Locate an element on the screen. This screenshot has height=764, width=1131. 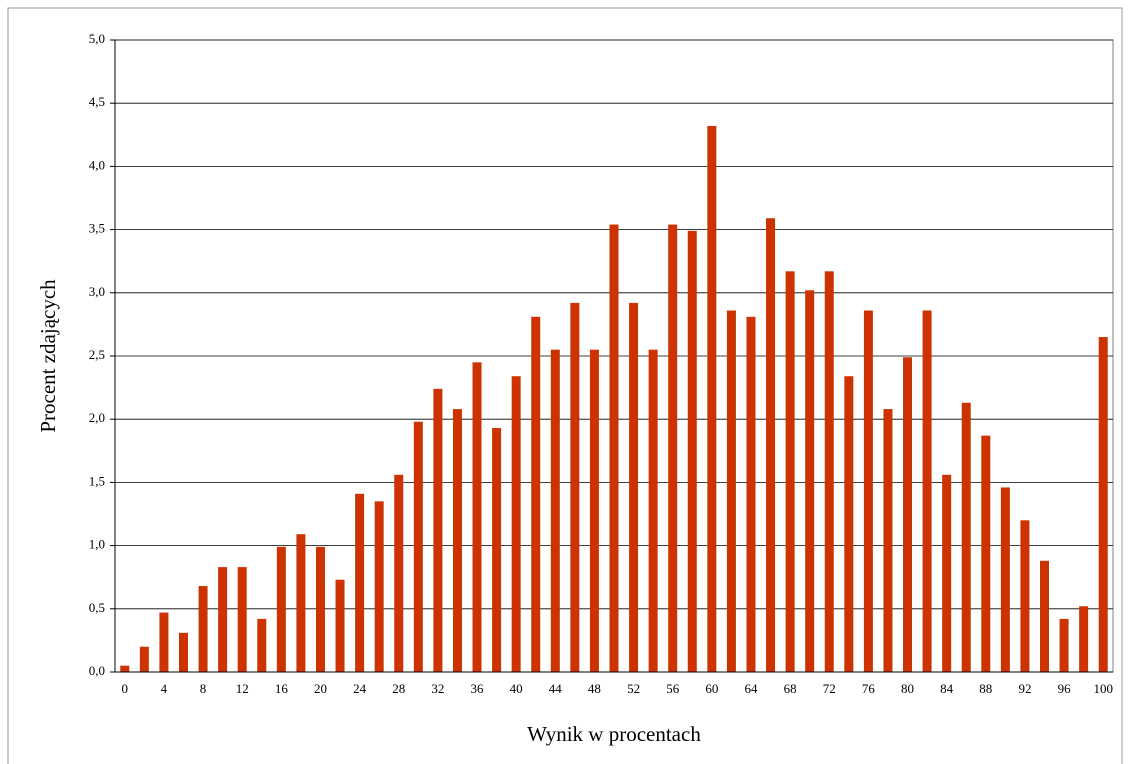
x-tick-label: 4 is located at coordinates (164, 688).